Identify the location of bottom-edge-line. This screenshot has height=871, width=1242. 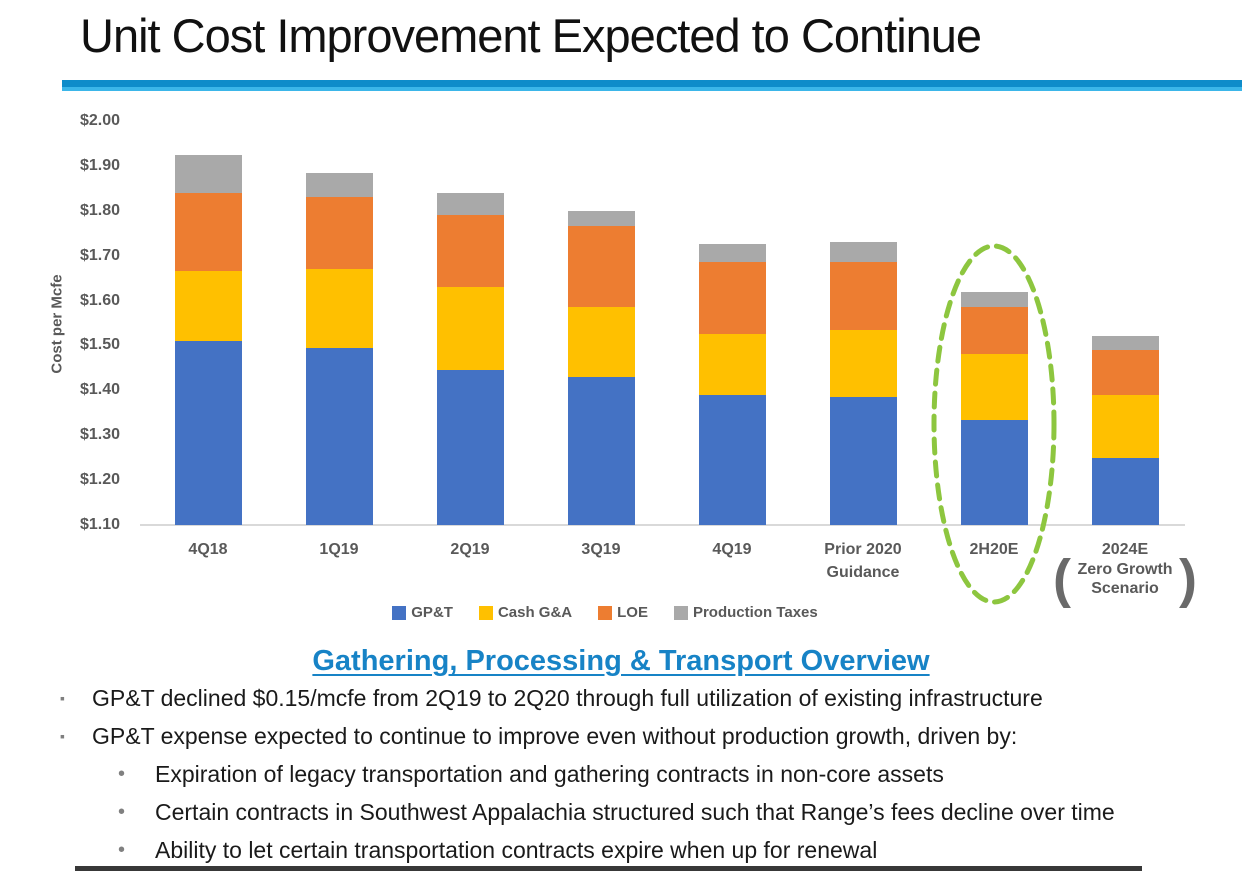
(608, 868).